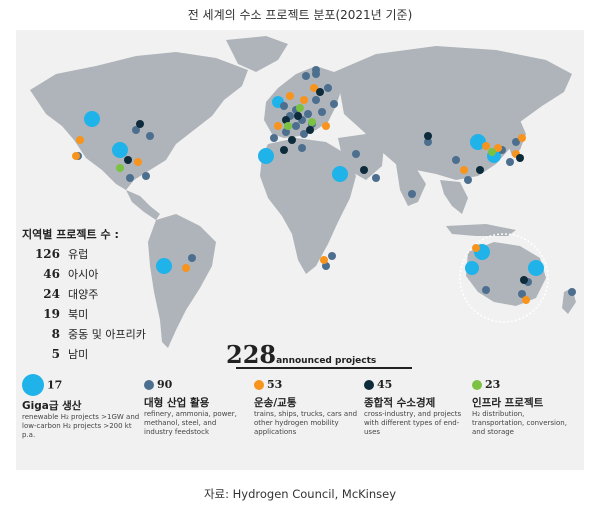  Describe the element at coordinates (385, 384) in the screenshot. I see `legend-count: 45` at that location.